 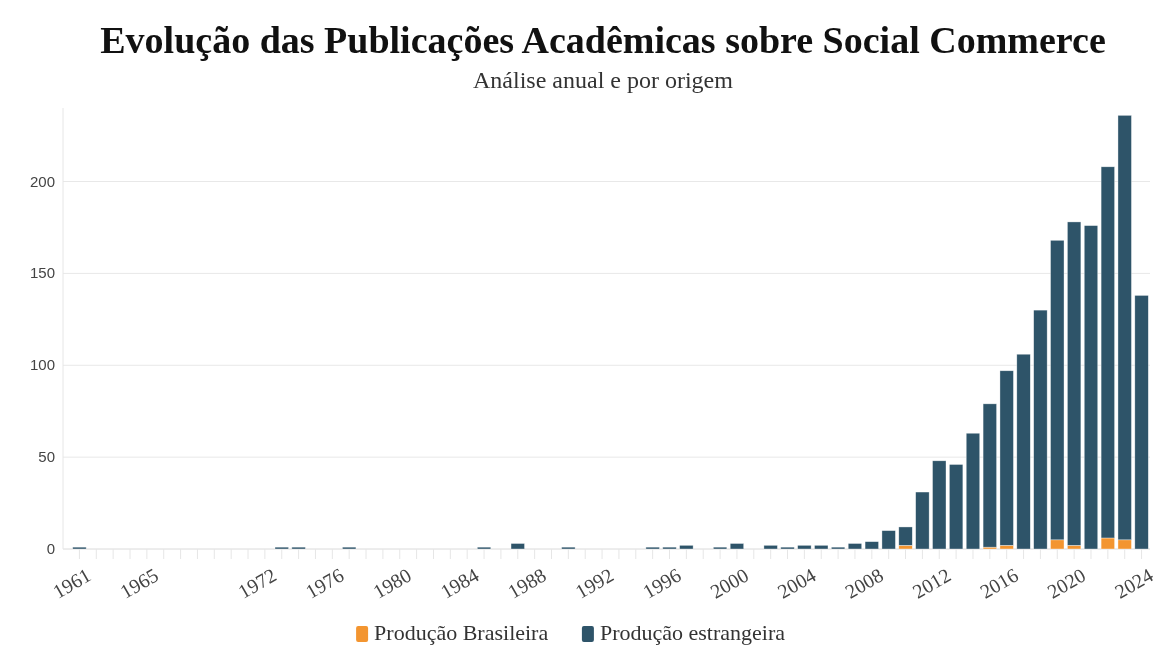 What do you see at coordinates (527, 583) in the screenshot?
I see `x-tick-label: 1988` at bounding box center [527, 583].